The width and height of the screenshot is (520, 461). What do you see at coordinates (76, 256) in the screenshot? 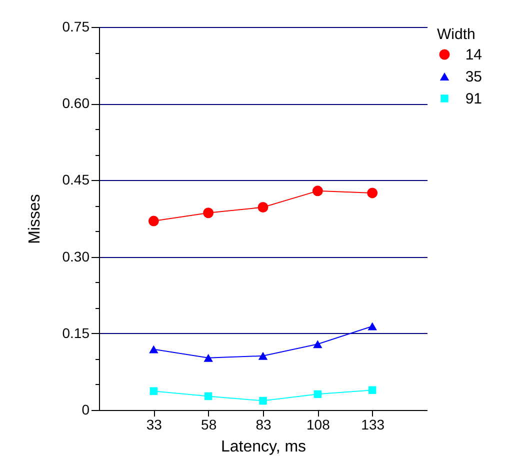
I see `y-tick-label: 0.30` at bounding box center [76, 256].